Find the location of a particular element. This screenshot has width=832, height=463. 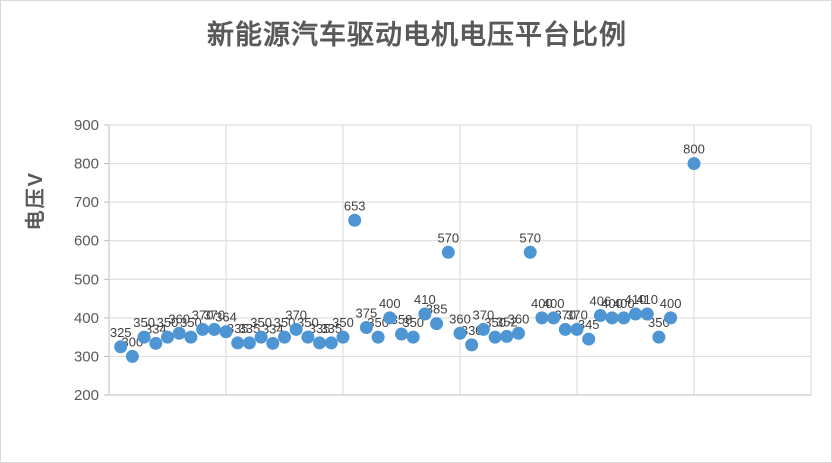

data-point-label: 406 is located at coordinates (601, 301).